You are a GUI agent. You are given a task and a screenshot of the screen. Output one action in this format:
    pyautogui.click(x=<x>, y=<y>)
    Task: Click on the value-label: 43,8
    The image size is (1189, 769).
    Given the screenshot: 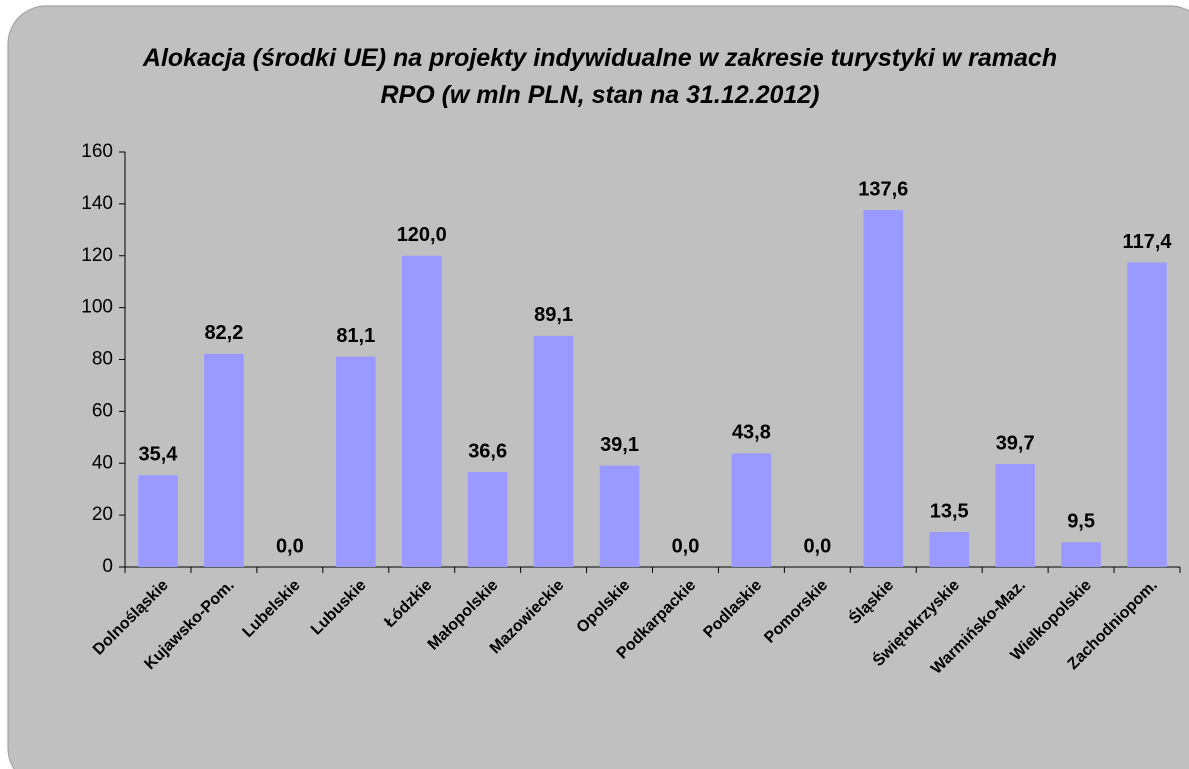 What is the action you would take?
    pyautogui.click(x=751, y=433)
    